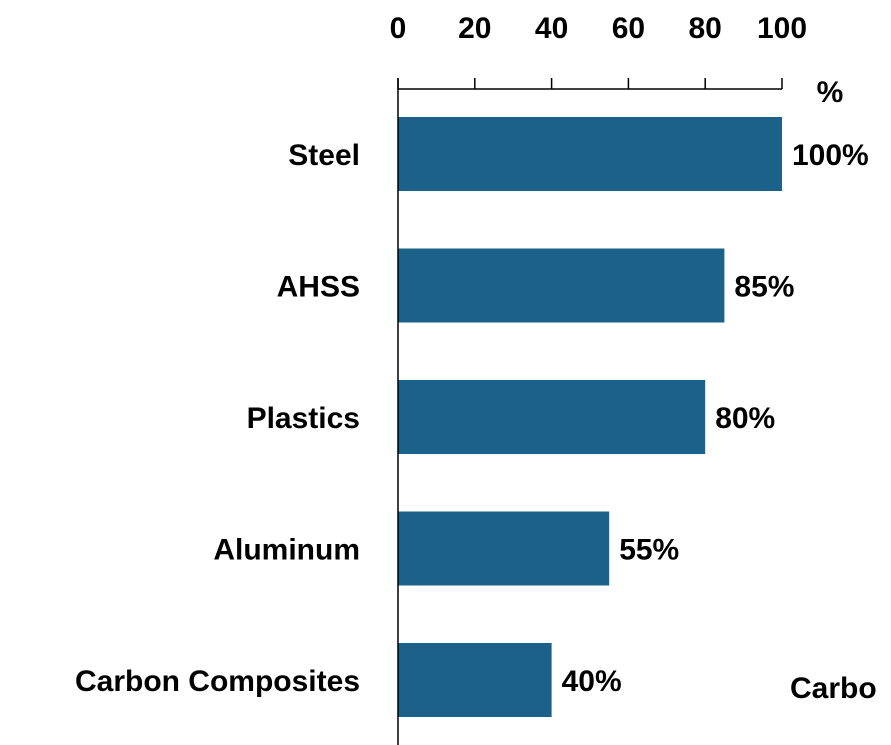 This screenshot has height=745, width=891. Describe the element at coordinates (830, 92) in the screenshot. I see `x-axis-unit-label: %` at that location.